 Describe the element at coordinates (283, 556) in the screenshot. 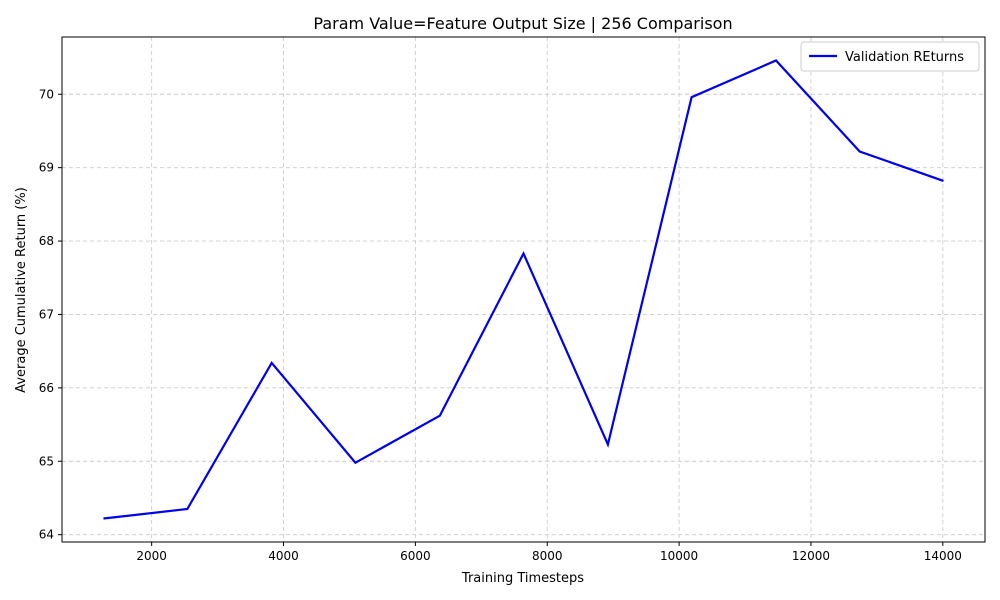

I see `x-tick-label: 4000` at that location.